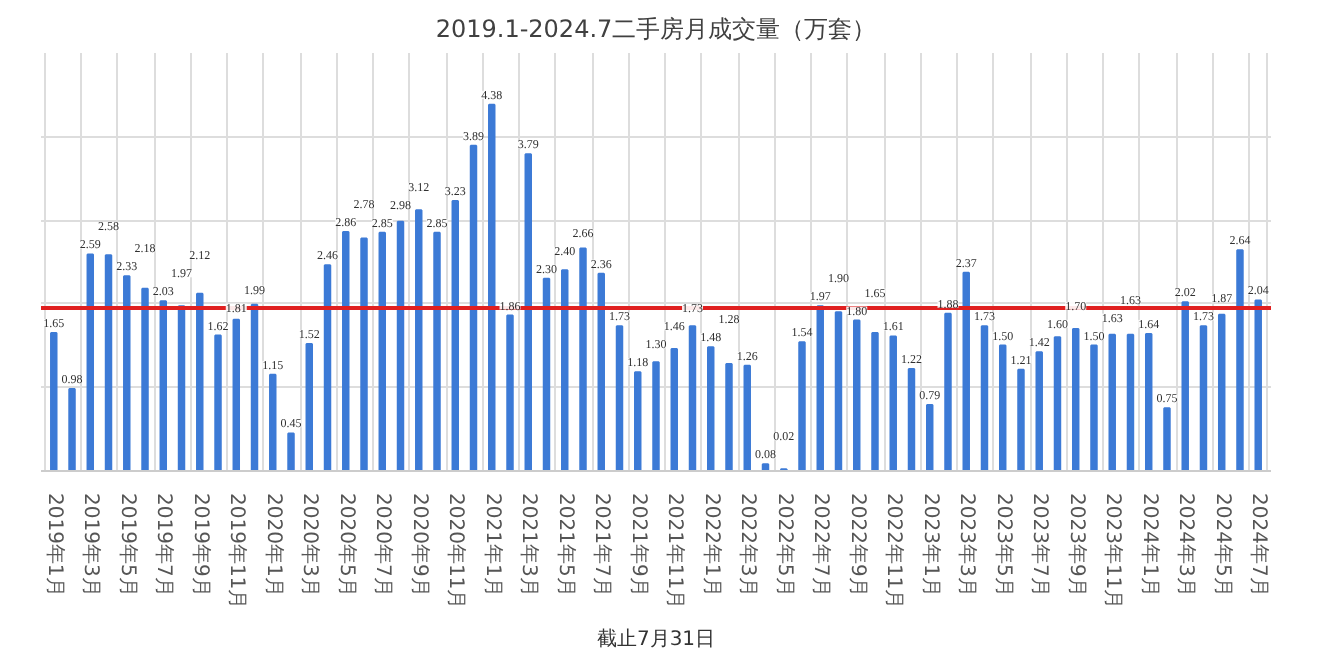 This screenshot has height=670, width=1322. Describe the element at coordinates (1186, 545) in the screenshot. I see `x-tick-label: 2024年3月` at that location.